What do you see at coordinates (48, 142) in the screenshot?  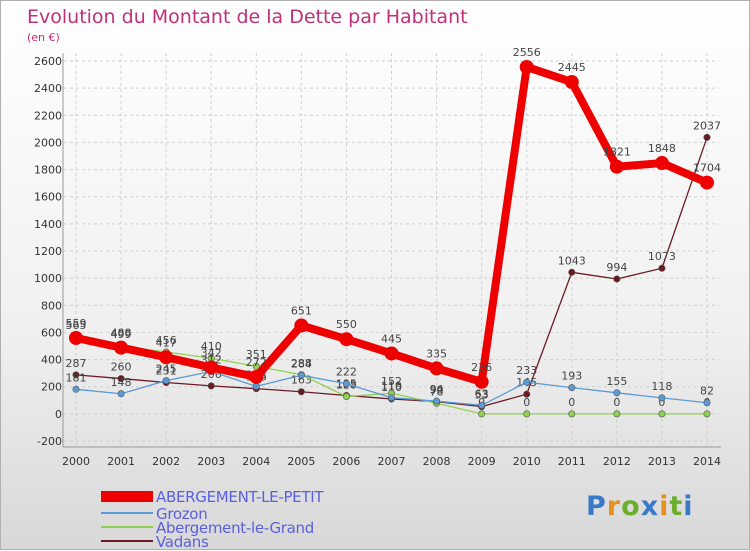 I see `y-tick-label: 2000` at bounding box center [48, 142].